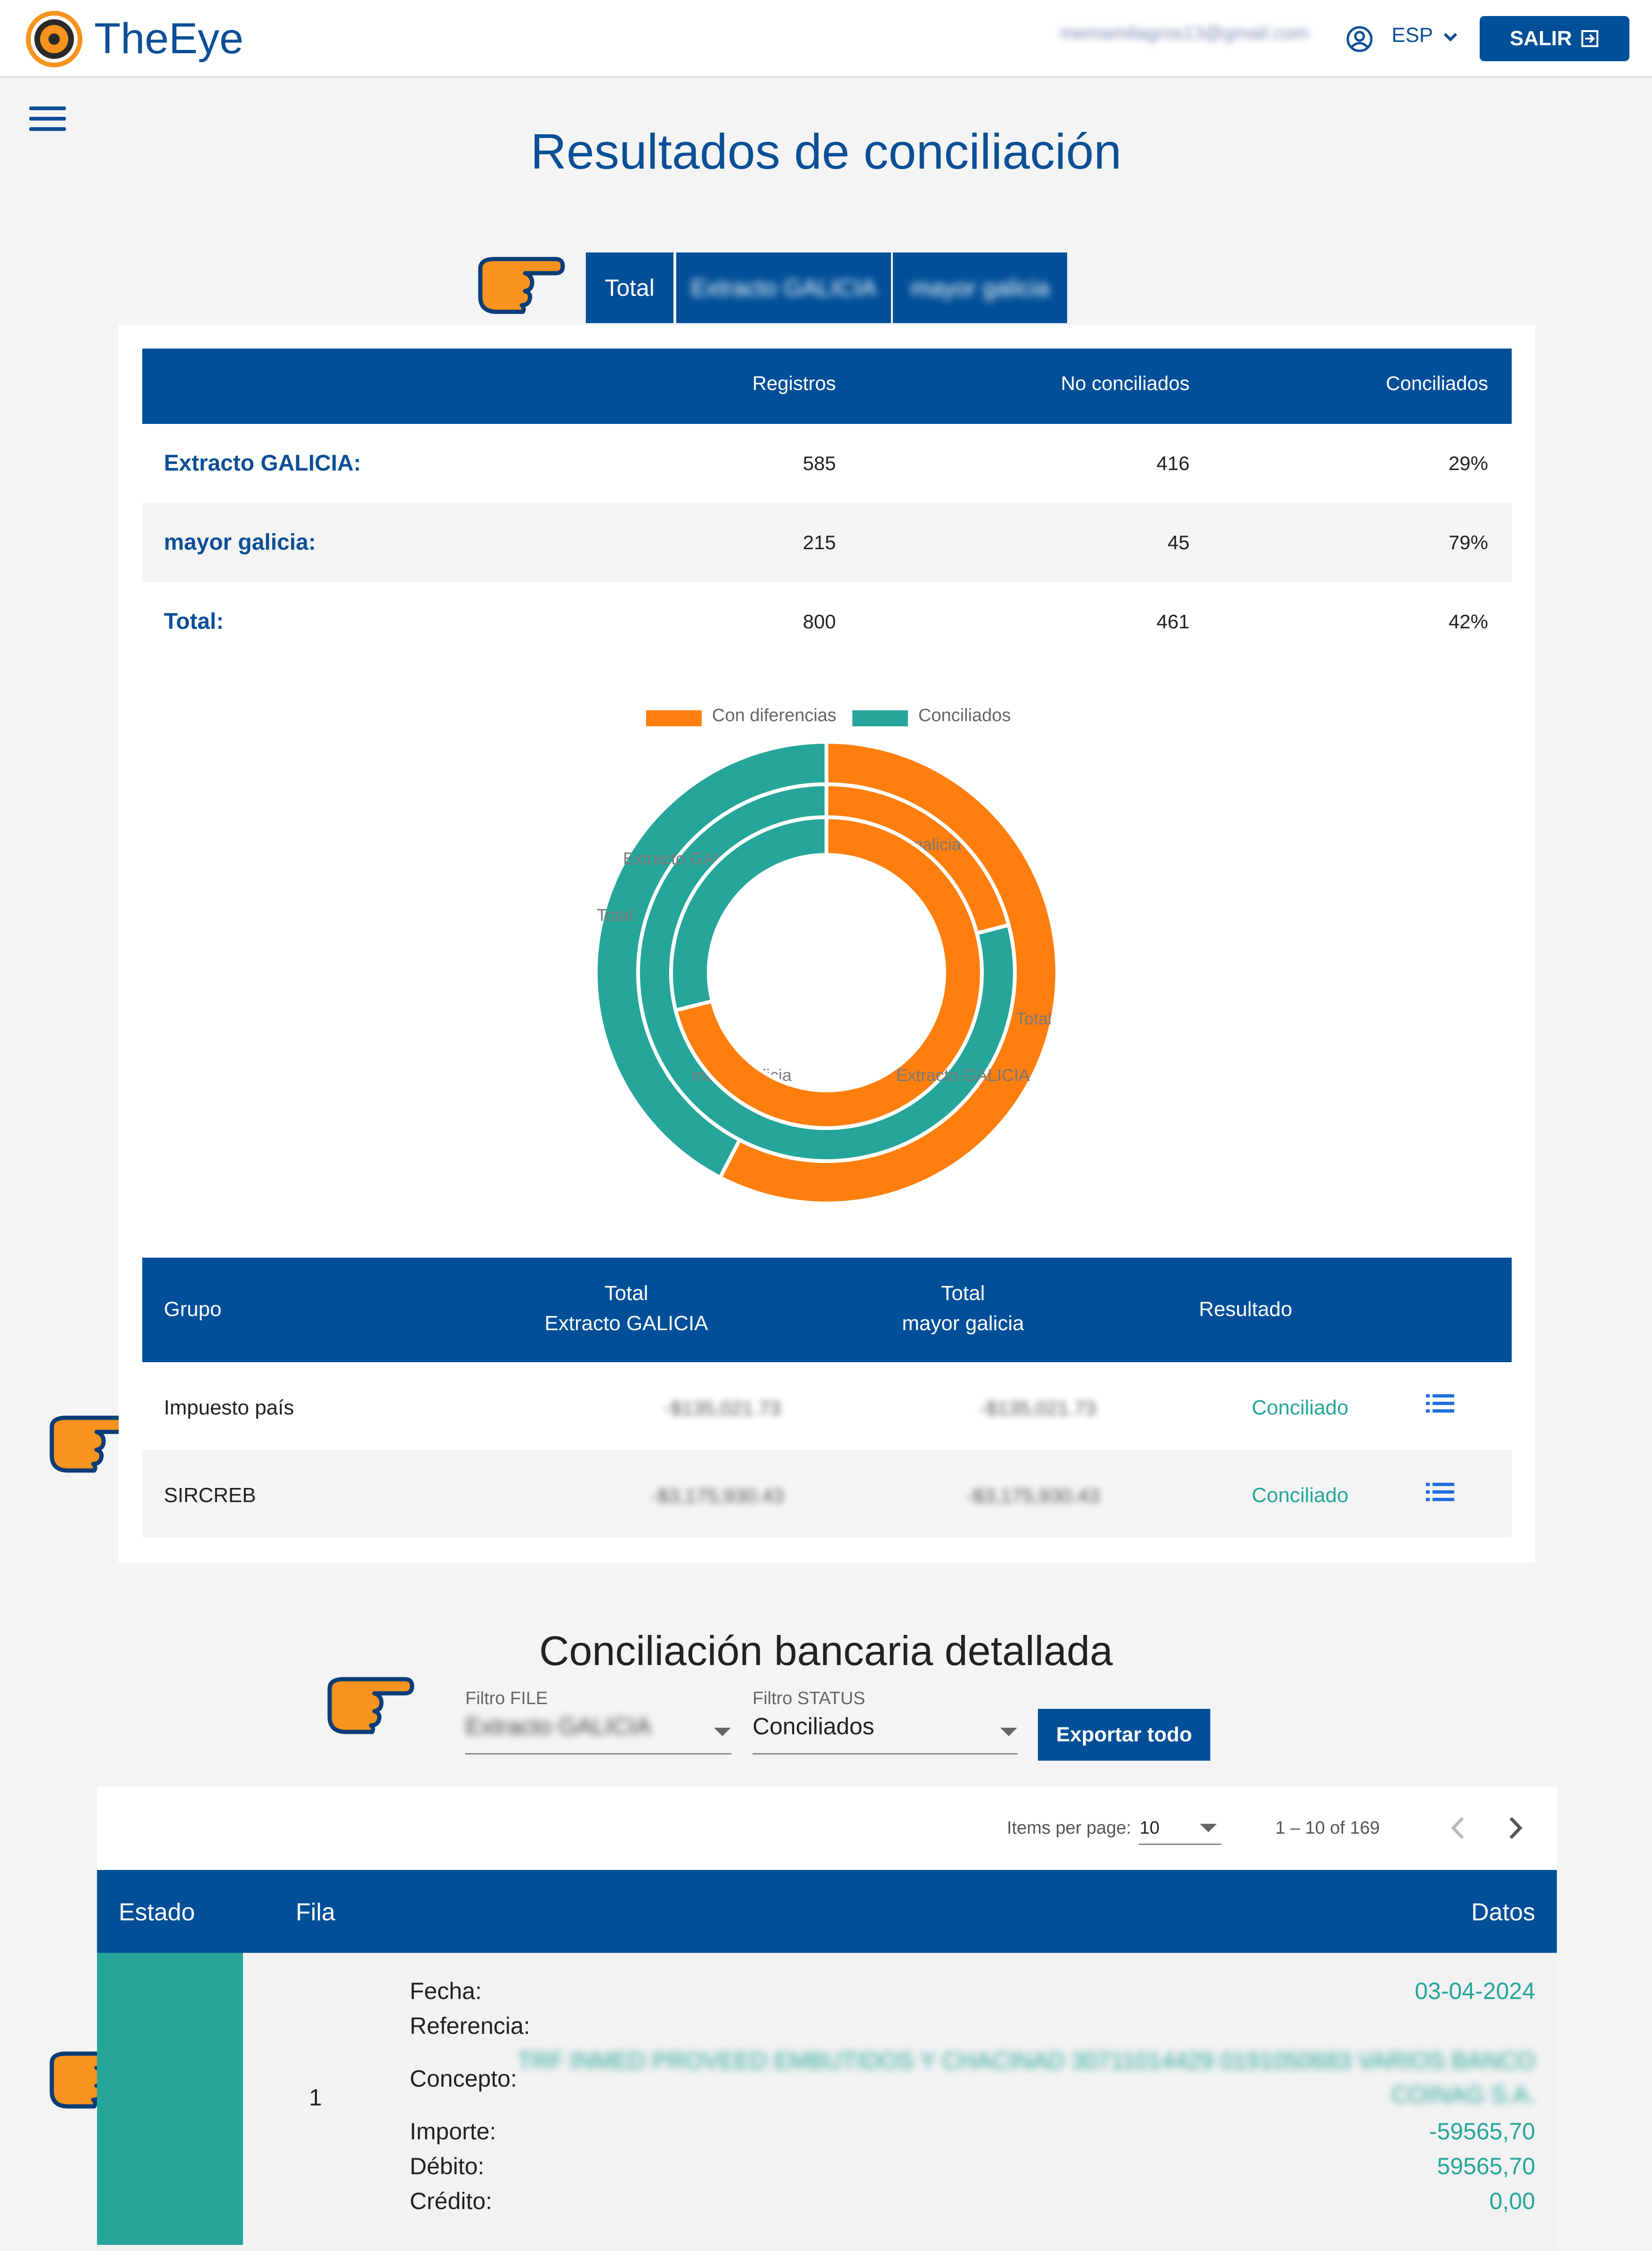 This screenshot has height=2251, width=1652. I want to click on group-total-extracto: -$3,175,930.43, so click(717, 1496).